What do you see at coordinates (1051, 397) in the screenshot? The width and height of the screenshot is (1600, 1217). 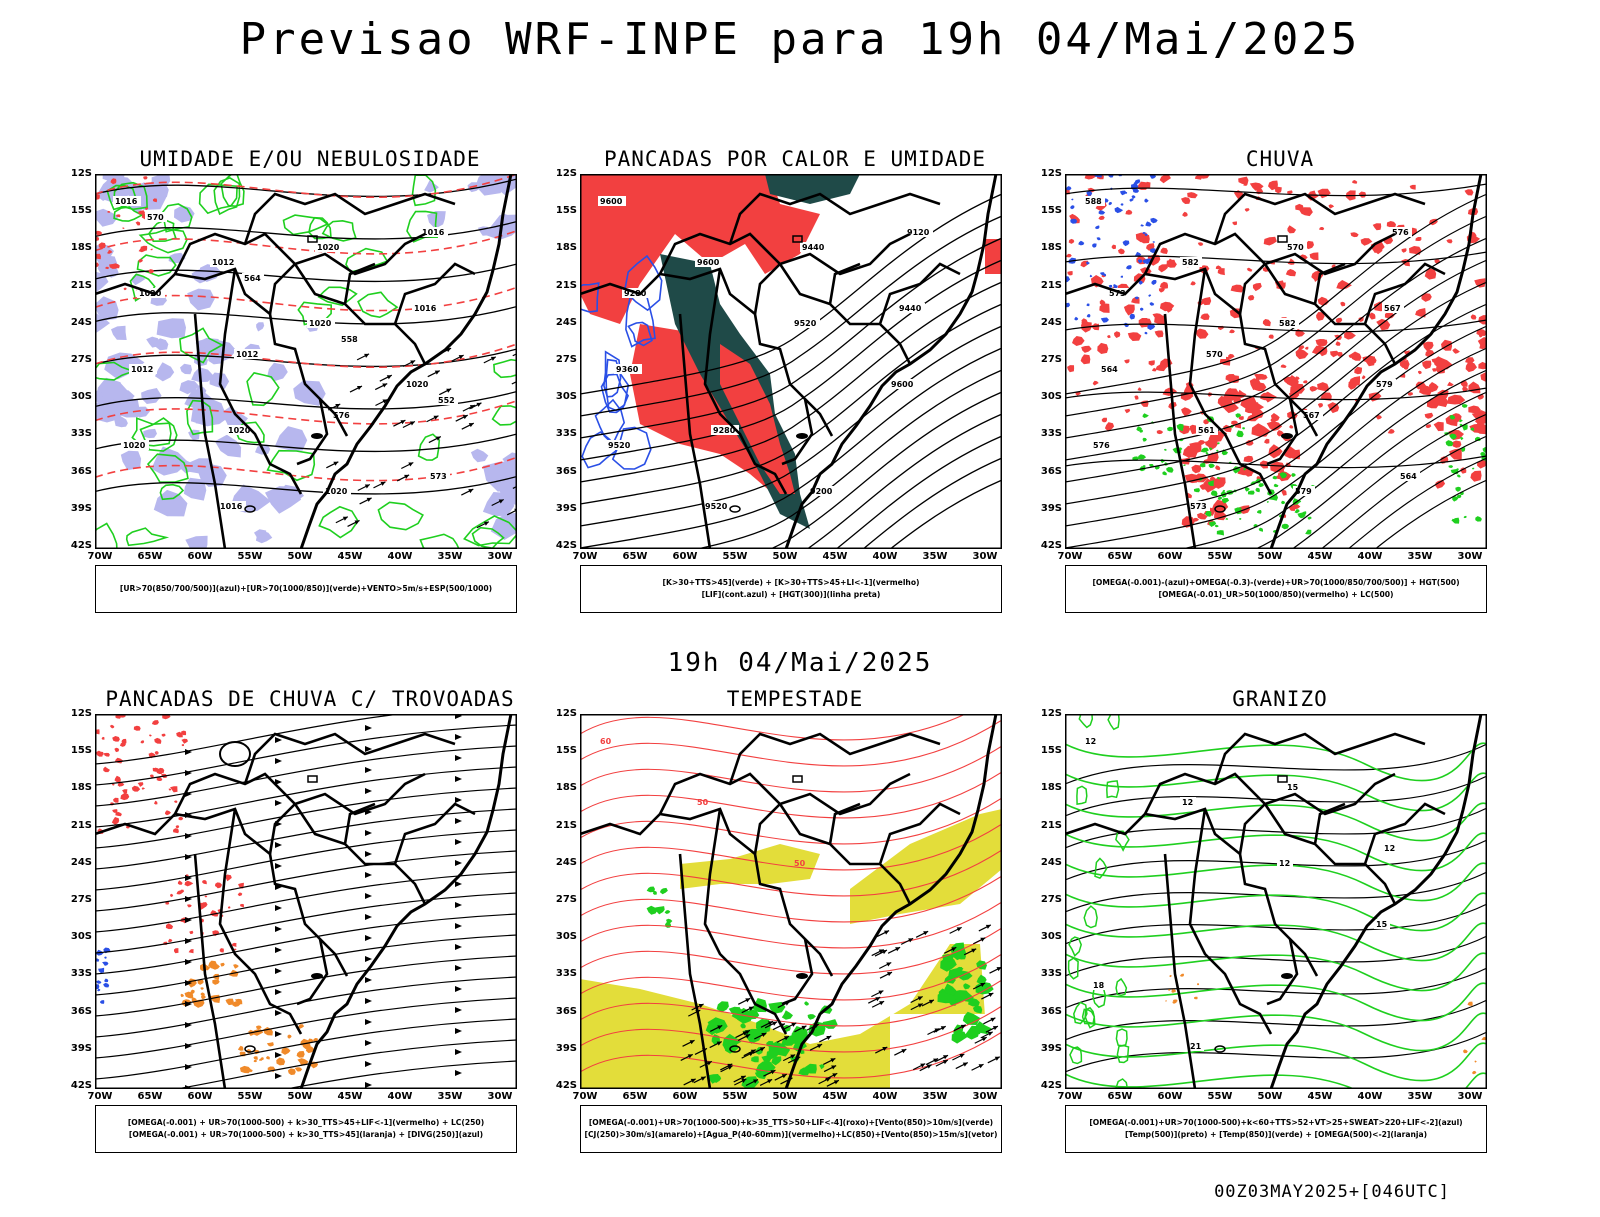 I see `latitude-label: 30S` at bounding box center [1051, 397].